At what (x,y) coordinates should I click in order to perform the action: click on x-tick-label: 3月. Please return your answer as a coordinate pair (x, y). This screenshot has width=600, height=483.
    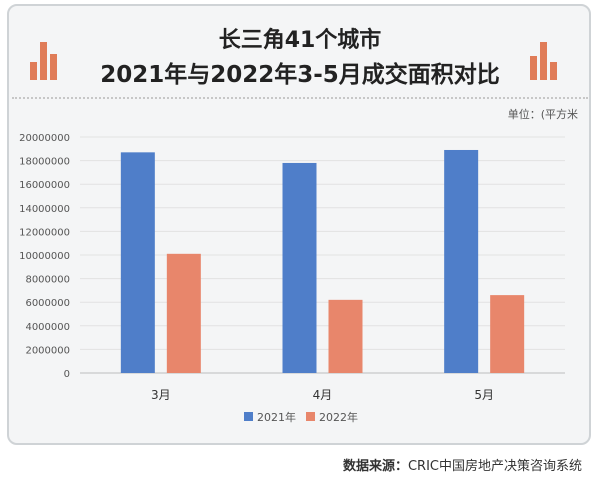
    Looking at the image, I should click on (161, 395).